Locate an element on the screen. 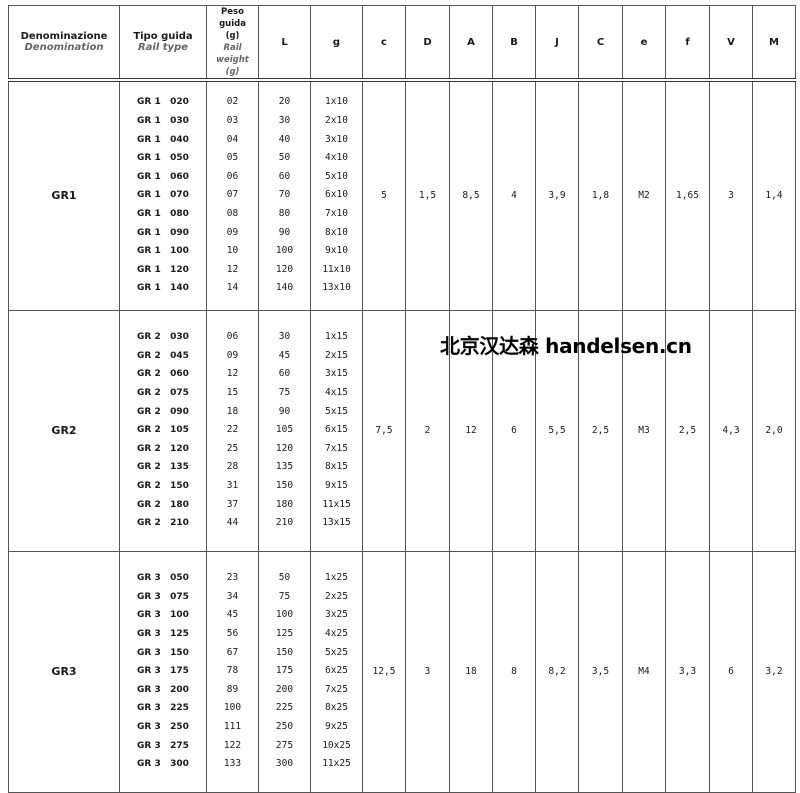 This screenshot has height=793, width=800. length-item: 275 is located at coordinates (284, 745).